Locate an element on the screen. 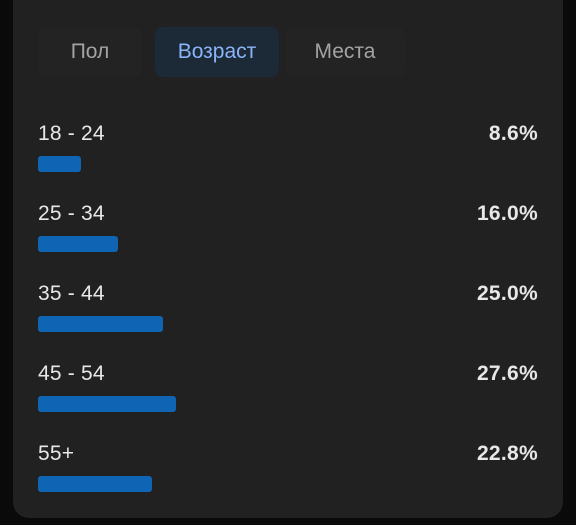  age-row: 45 - 54 27.6% is located at coordinates (288, 392).